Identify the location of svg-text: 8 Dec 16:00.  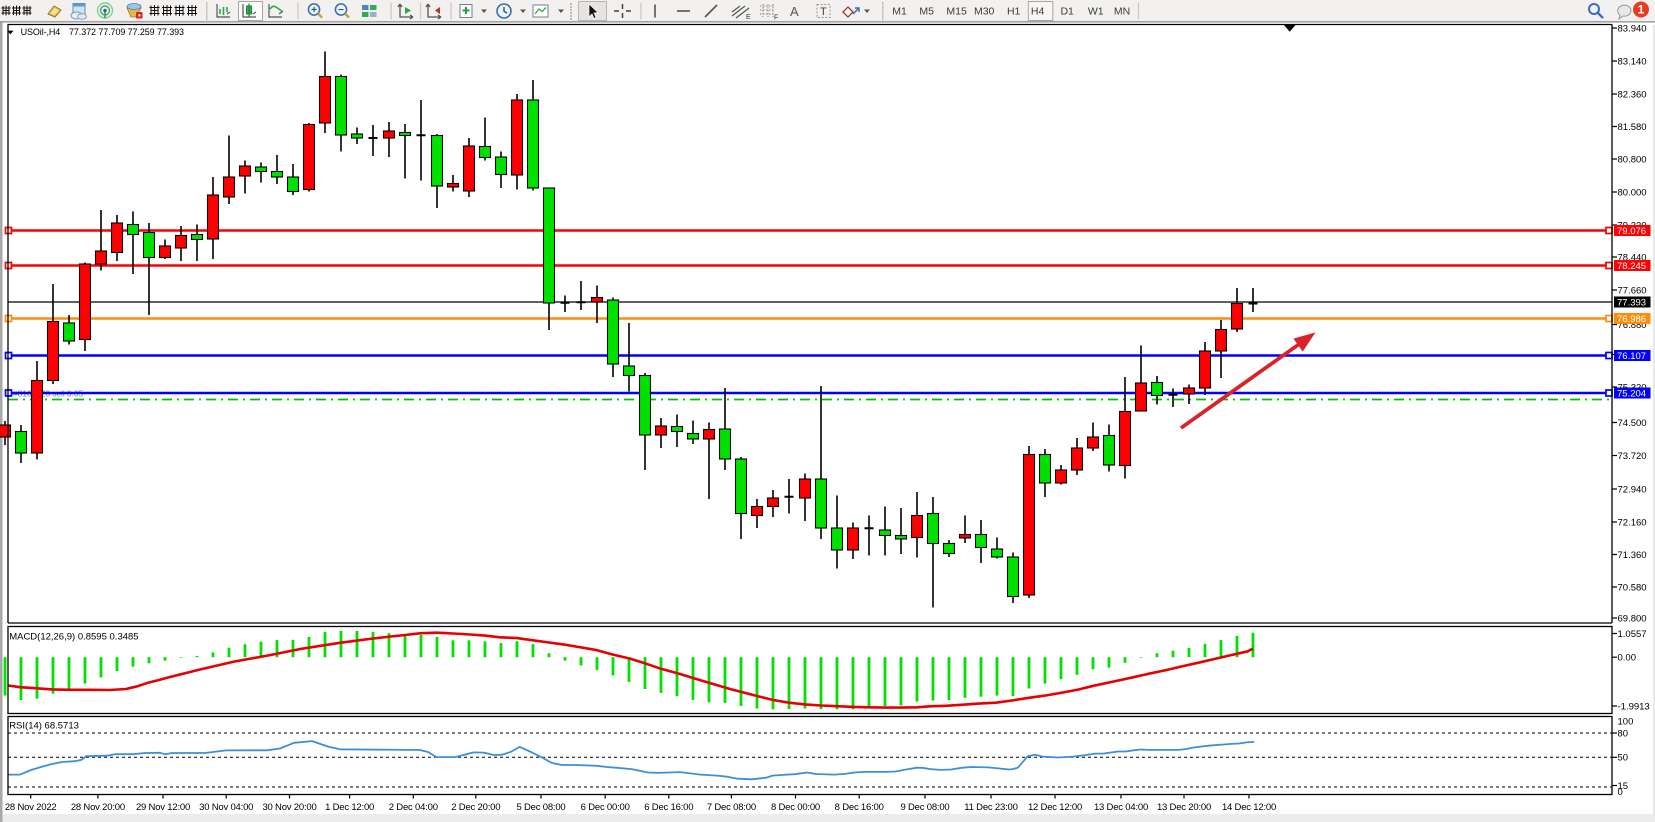
(859, 807).